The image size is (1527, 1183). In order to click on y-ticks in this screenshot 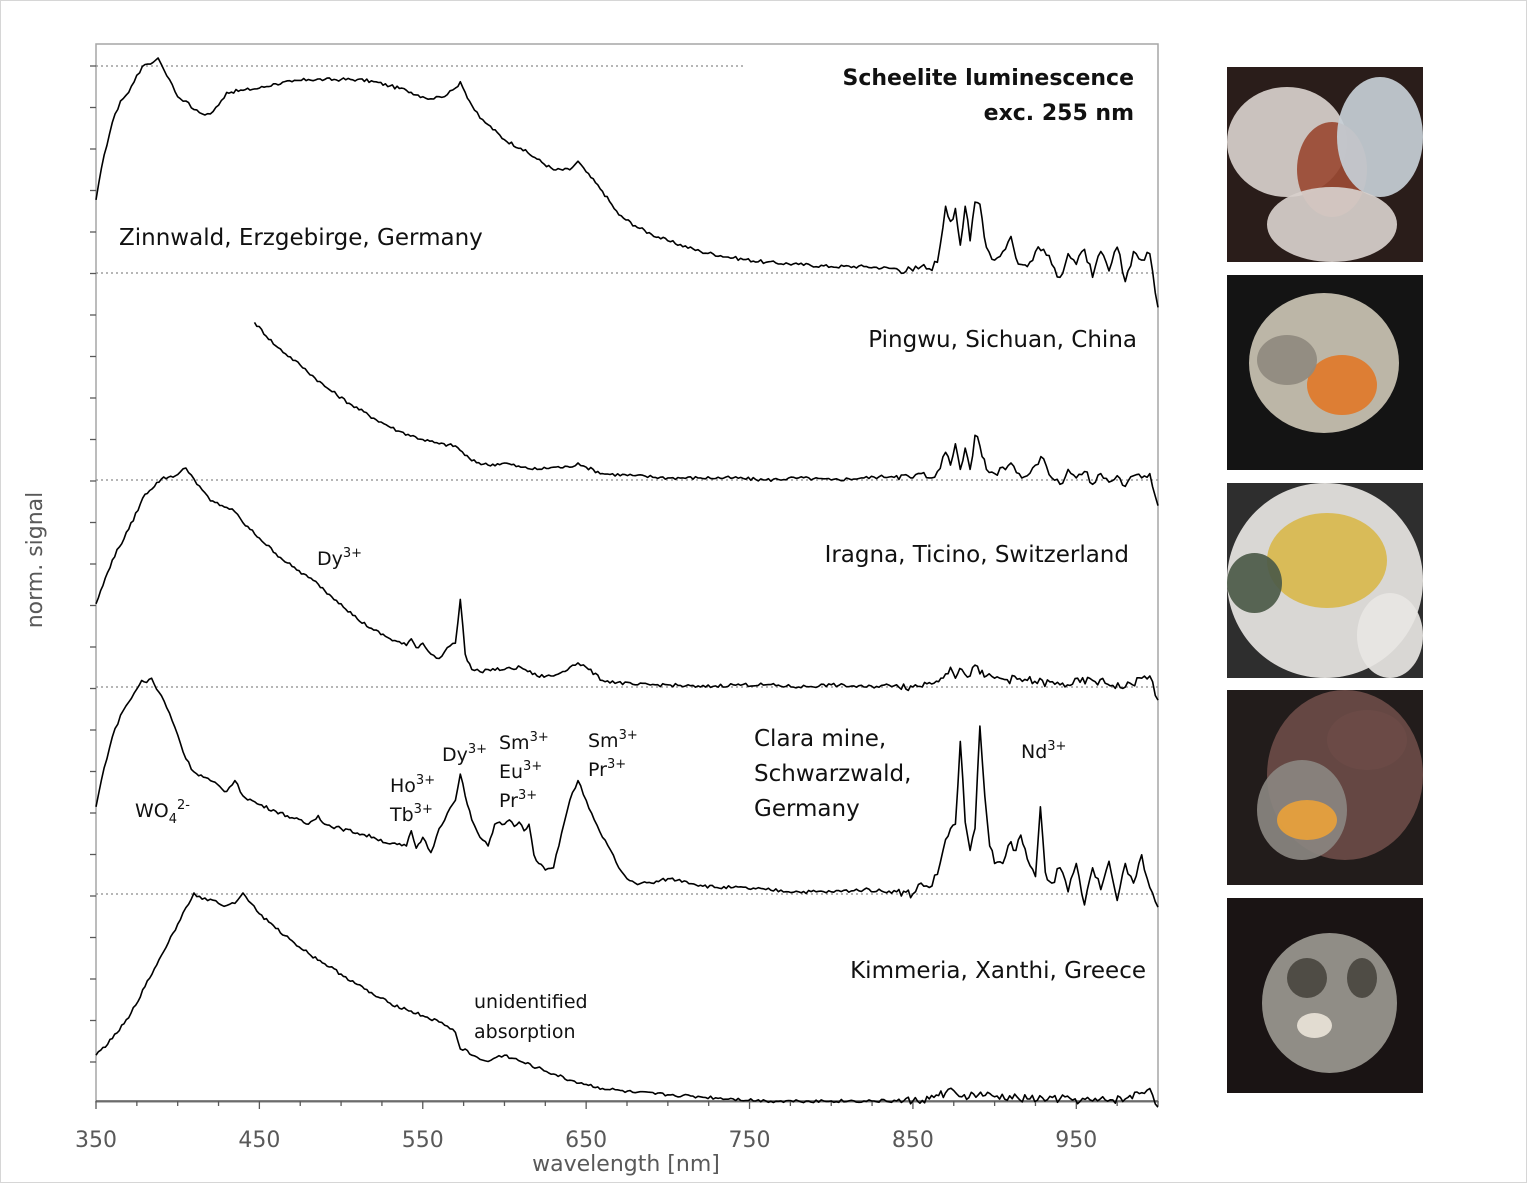, I will do `click(93, 564)`.